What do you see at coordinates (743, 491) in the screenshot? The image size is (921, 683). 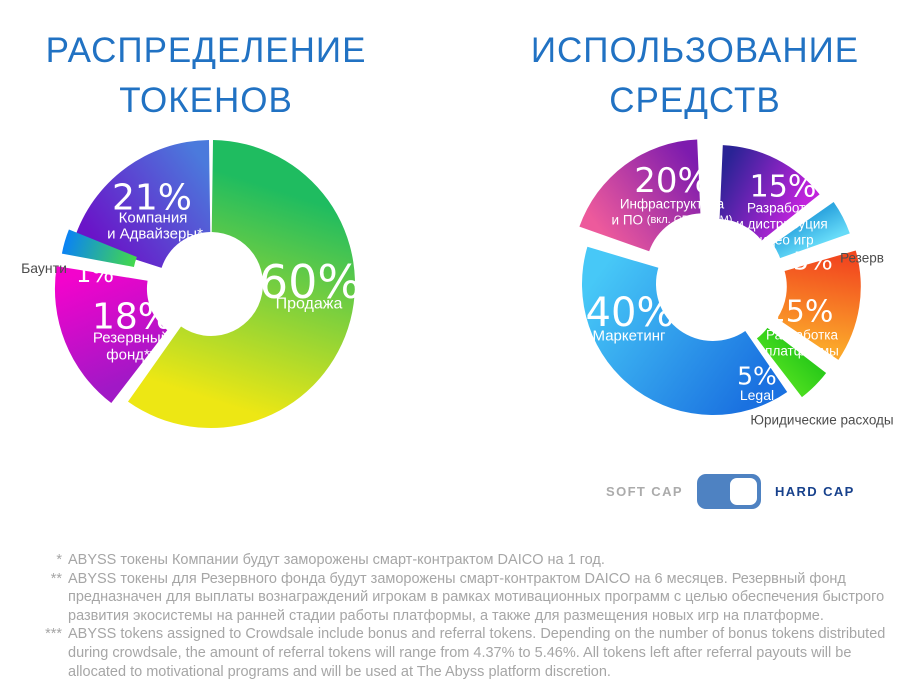 I see `cap-toggle-knob` at bounding box center [743, 491].